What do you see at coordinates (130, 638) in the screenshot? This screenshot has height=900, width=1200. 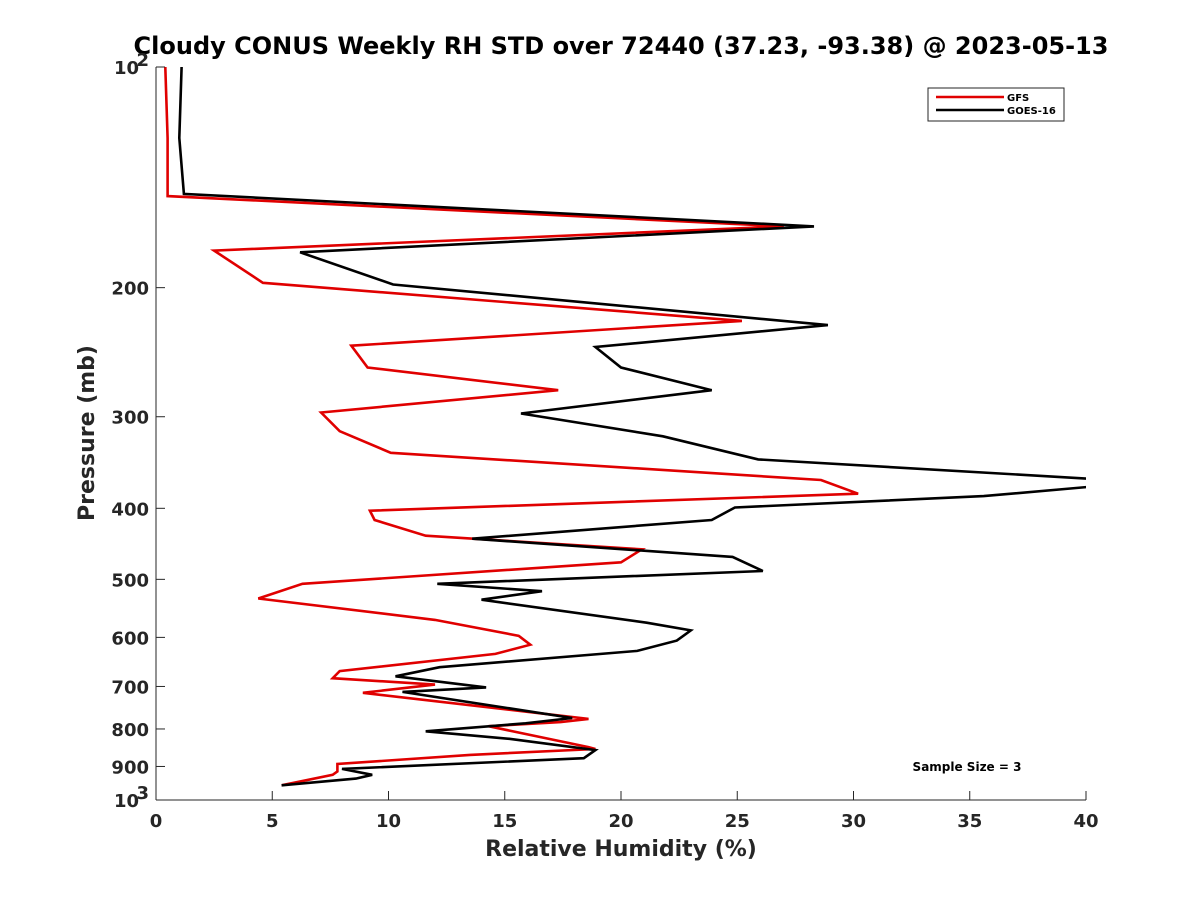 I see `y-tick-label: 600` at bounding box center [130, 638].